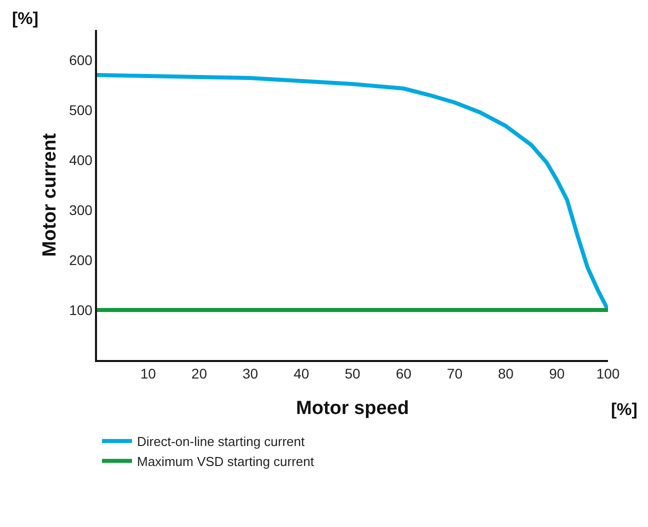  I want to click on x-tick-label: 80, so click(506, 374).